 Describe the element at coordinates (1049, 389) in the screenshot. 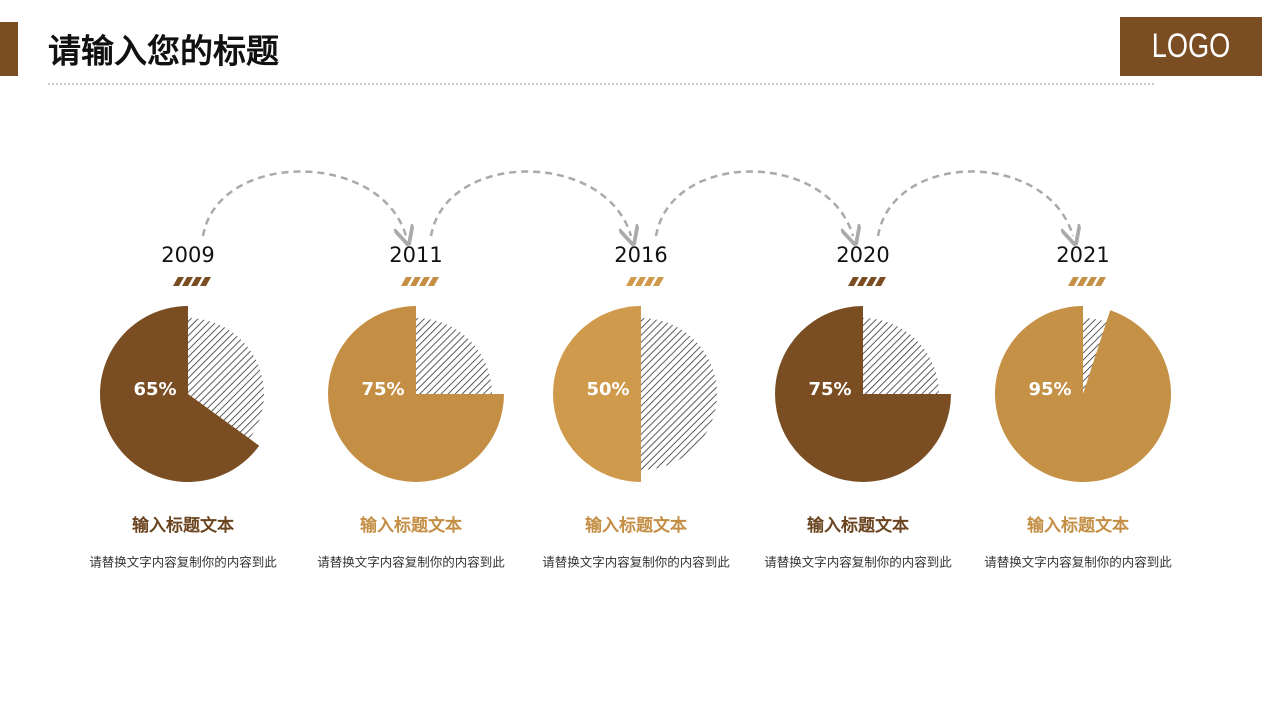

I see `value-label: 95%` at that location.